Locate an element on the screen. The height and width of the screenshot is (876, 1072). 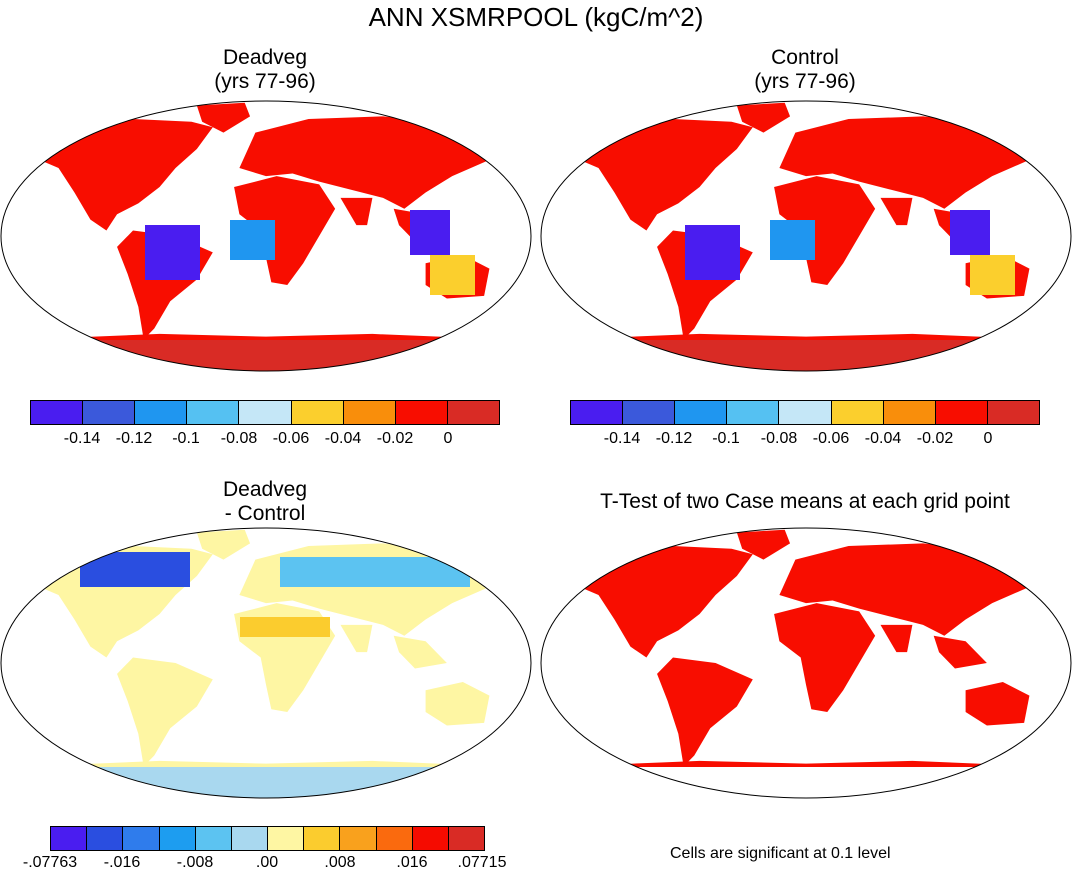
deadveg-colorbar is located at coordinates (265, 412).